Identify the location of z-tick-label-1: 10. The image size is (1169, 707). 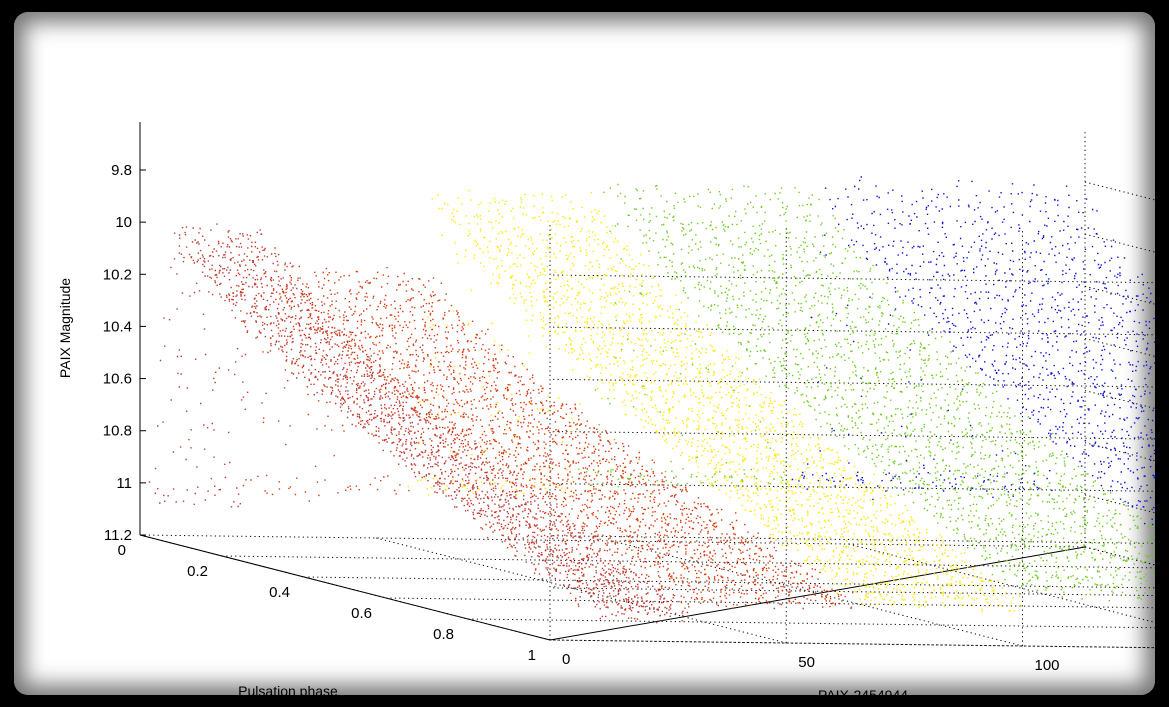
(123, 222).